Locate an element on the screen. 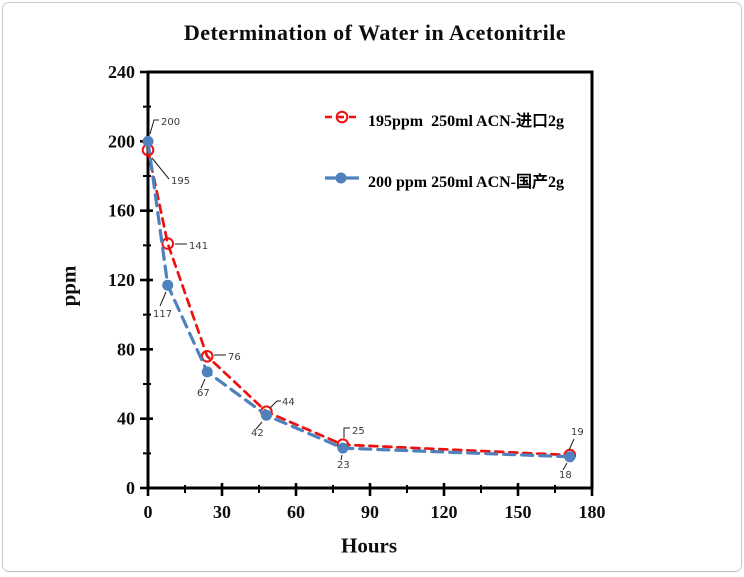 This screenshot has width=744, height=577. data-point-label: 195 is located at coordinates (180, 181).